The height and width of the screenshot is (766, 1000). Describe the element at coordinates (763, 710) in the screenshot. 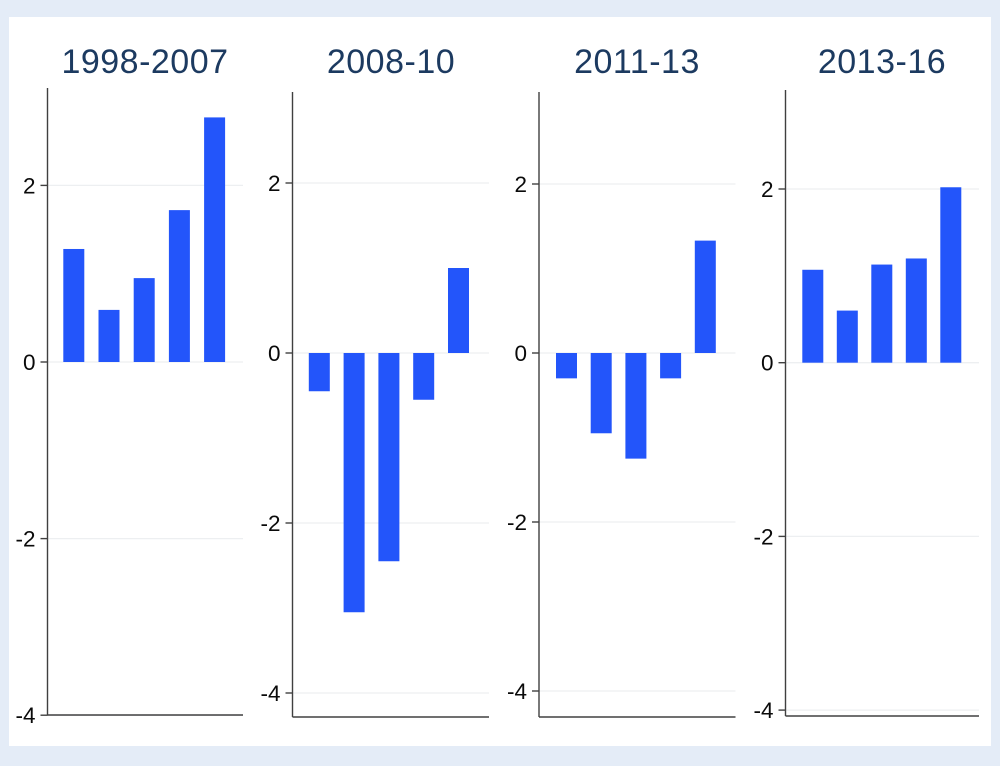

I see `ytick-label-p4--4: -4` at that location.